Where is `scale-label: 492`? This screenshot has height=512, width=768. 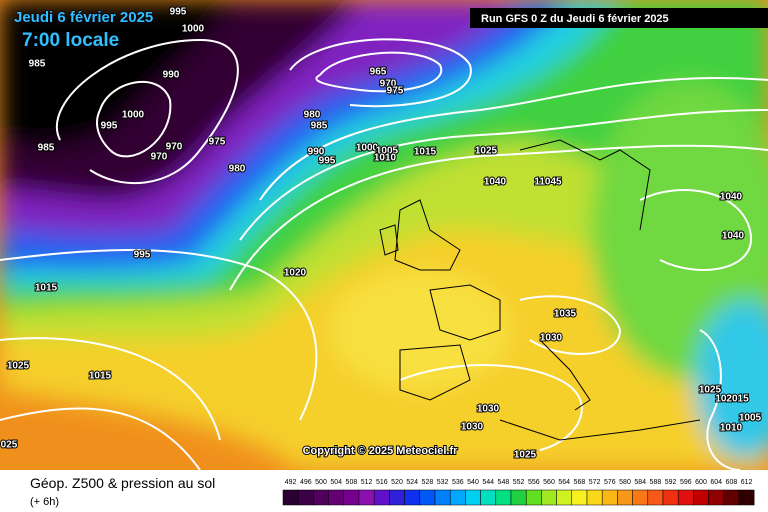
scale-label: 492 is located at coordinates (291, 482).